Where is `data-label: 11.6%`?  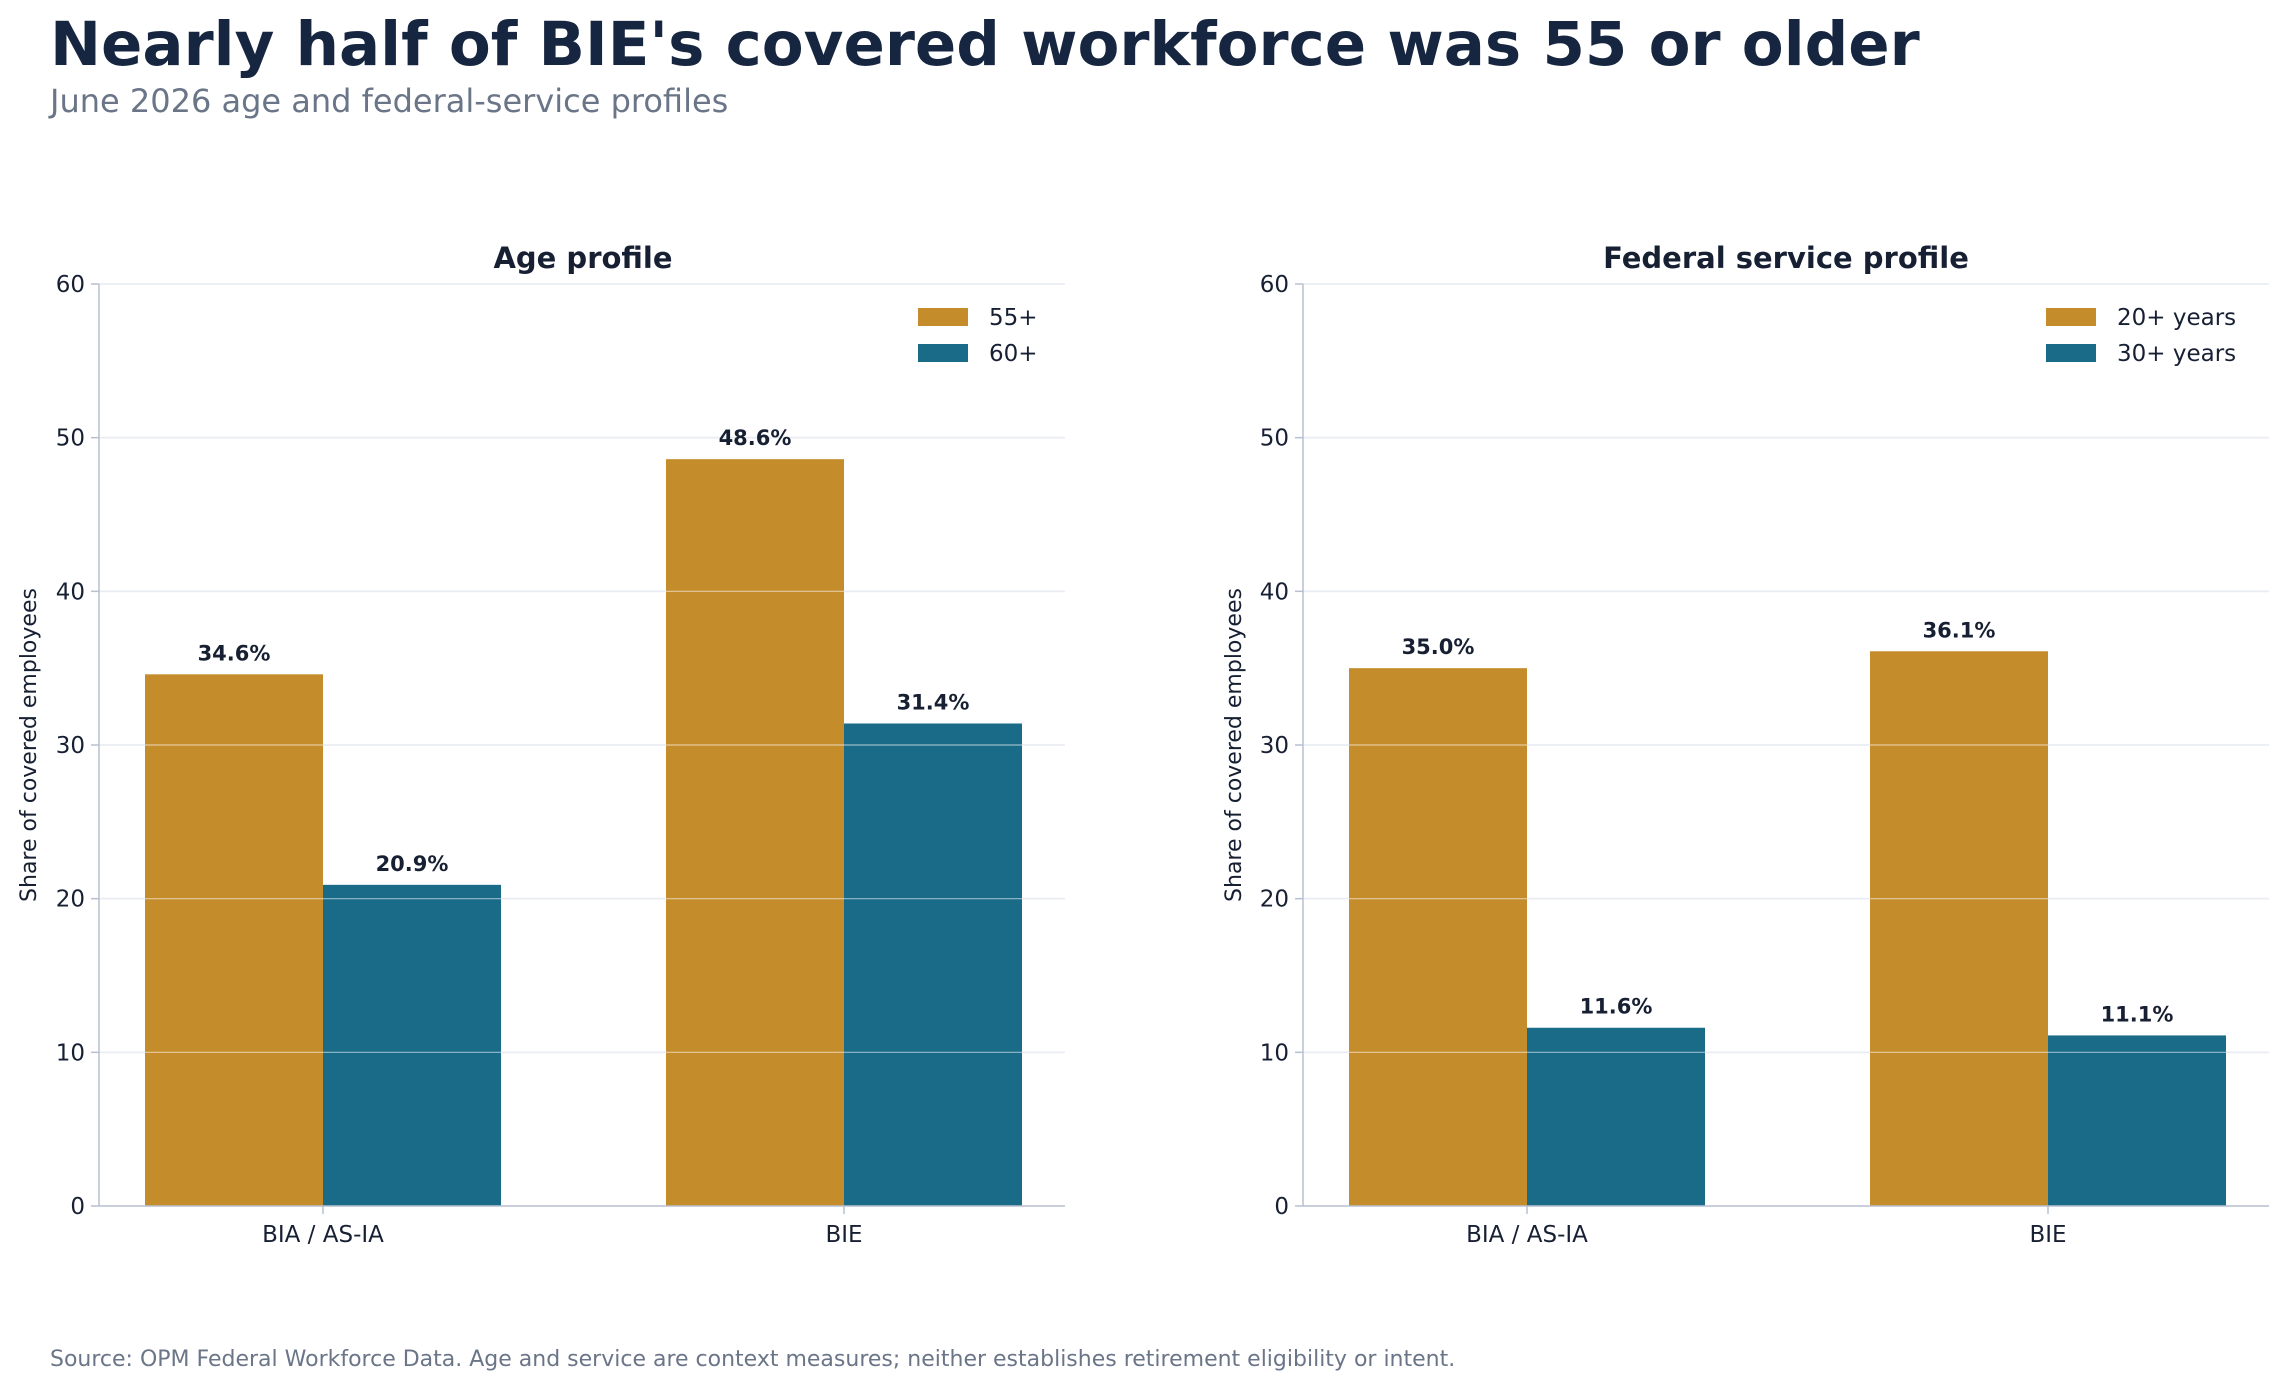
data-label: 11.6% is located at coordinates (1616, 1007).